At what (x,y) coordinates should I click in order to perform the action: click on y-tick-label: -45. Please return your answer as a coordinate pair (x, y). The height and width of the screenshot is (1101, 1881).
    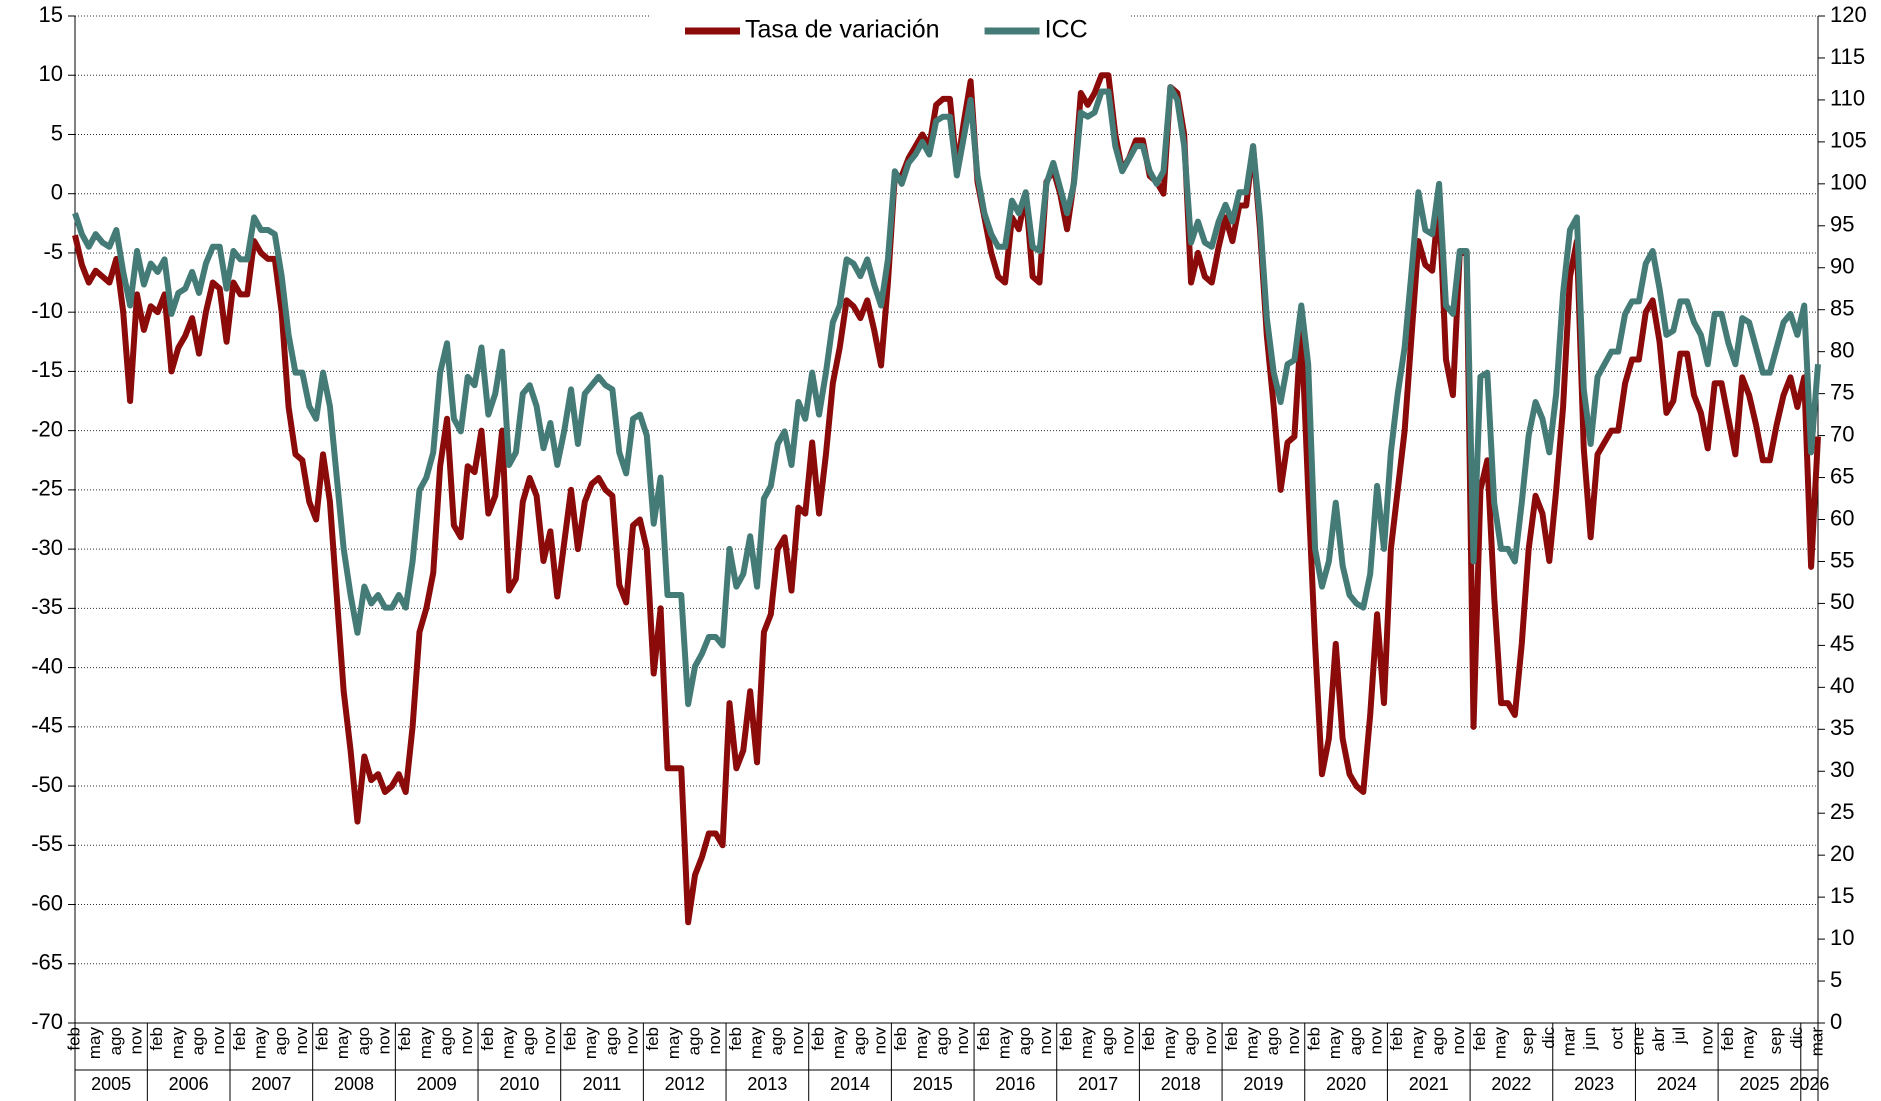
    Looking at the image, I should click on (47, 725).